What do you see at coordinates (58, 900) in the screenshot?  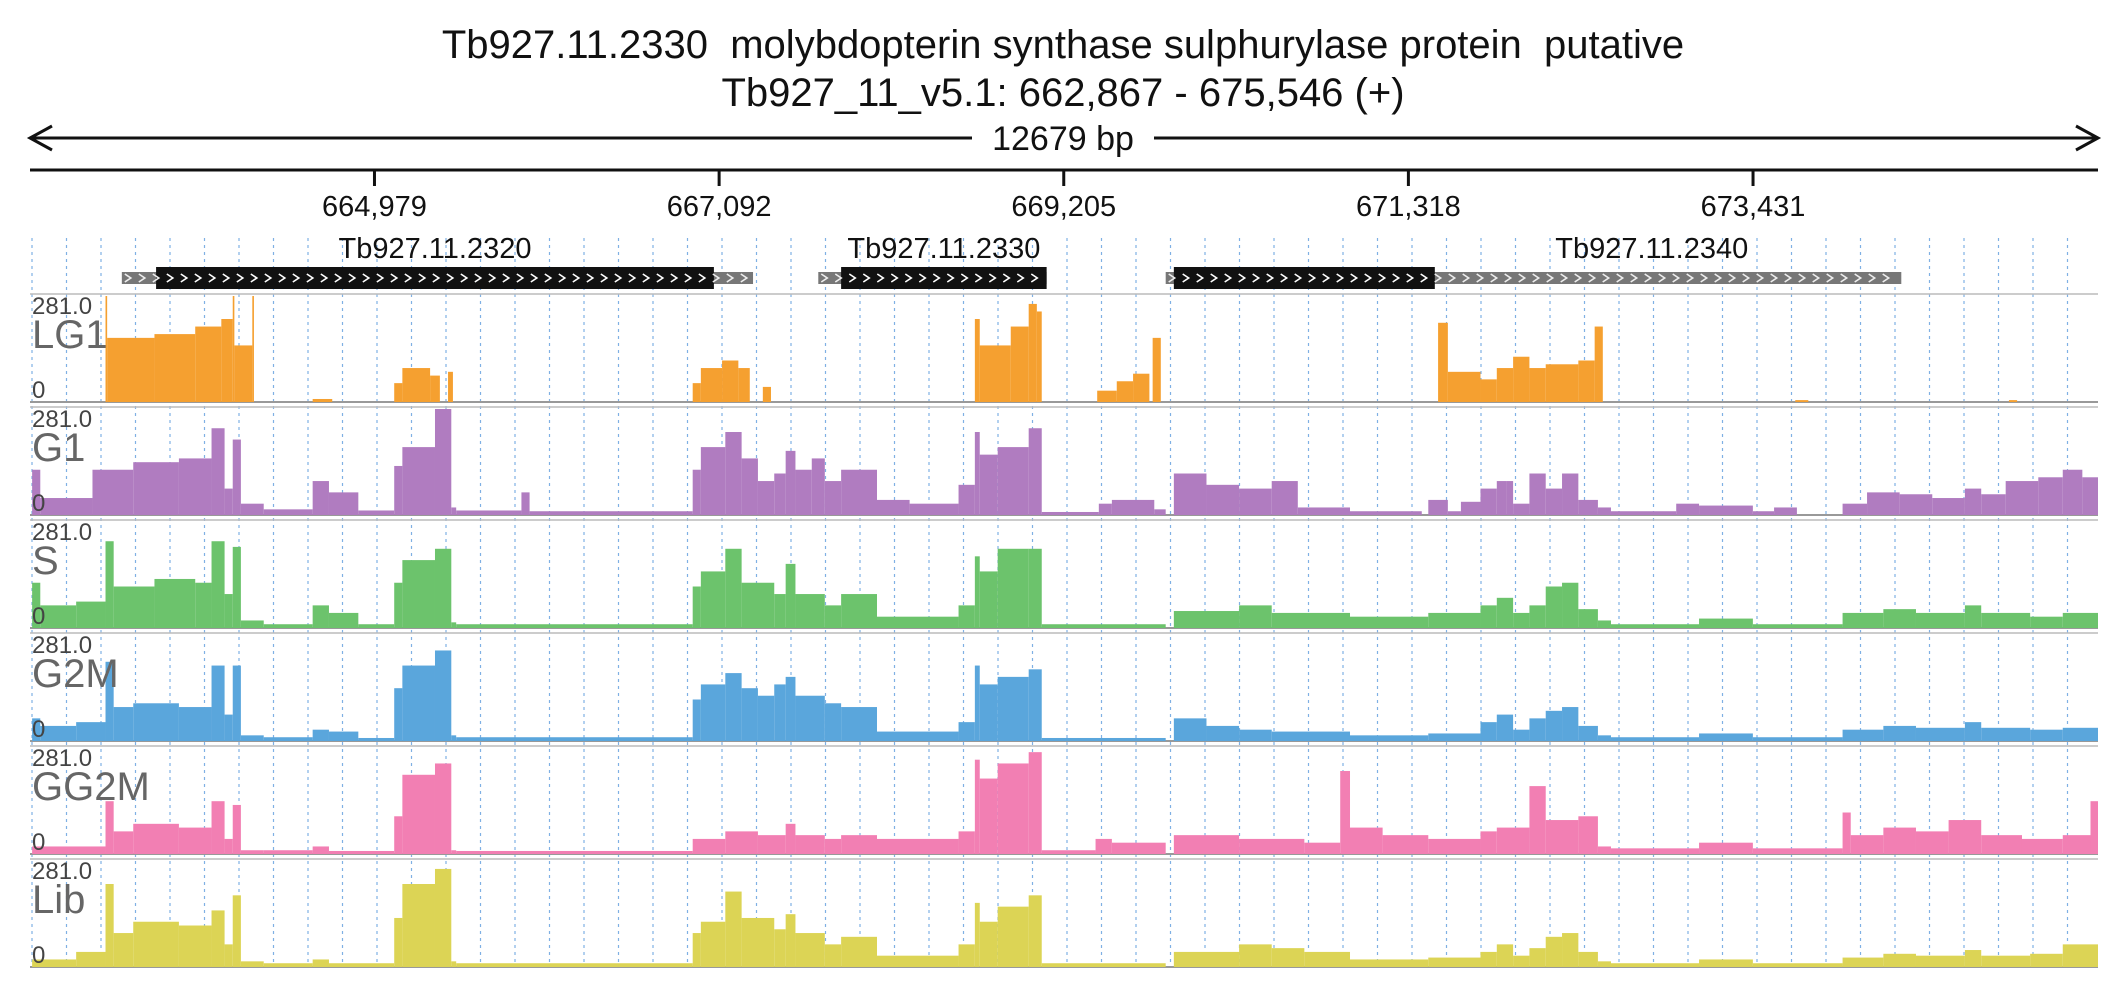 I see `track-name-label: Lib` at bounding box center [58, 900].